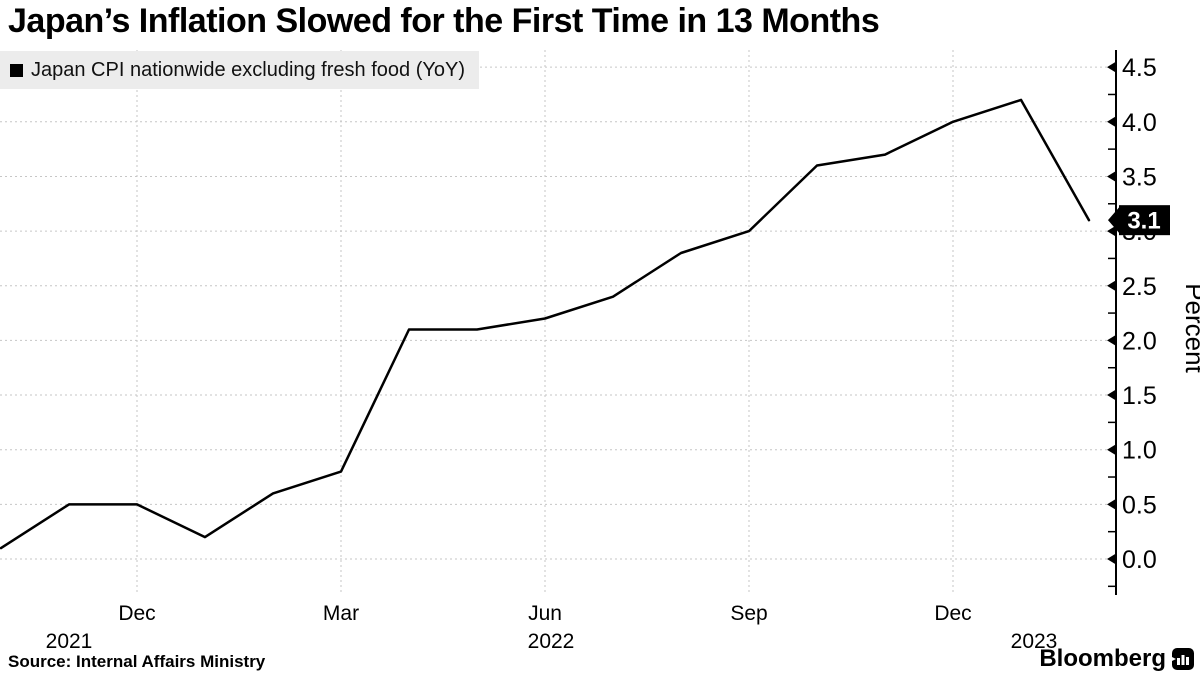  What do you see at coordinates (1139, 341) in the screenshot?
I see `y-tick-label: 2.0` at bounding box center [1139, 341].